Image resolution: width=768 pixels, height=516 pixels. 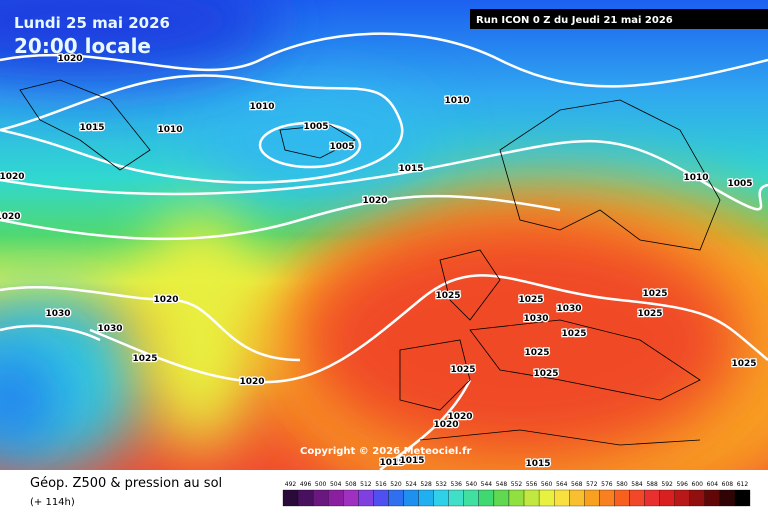 I want to click on footer-title: Géop. Z500 & pression au sol, so click(x=126, y=483).